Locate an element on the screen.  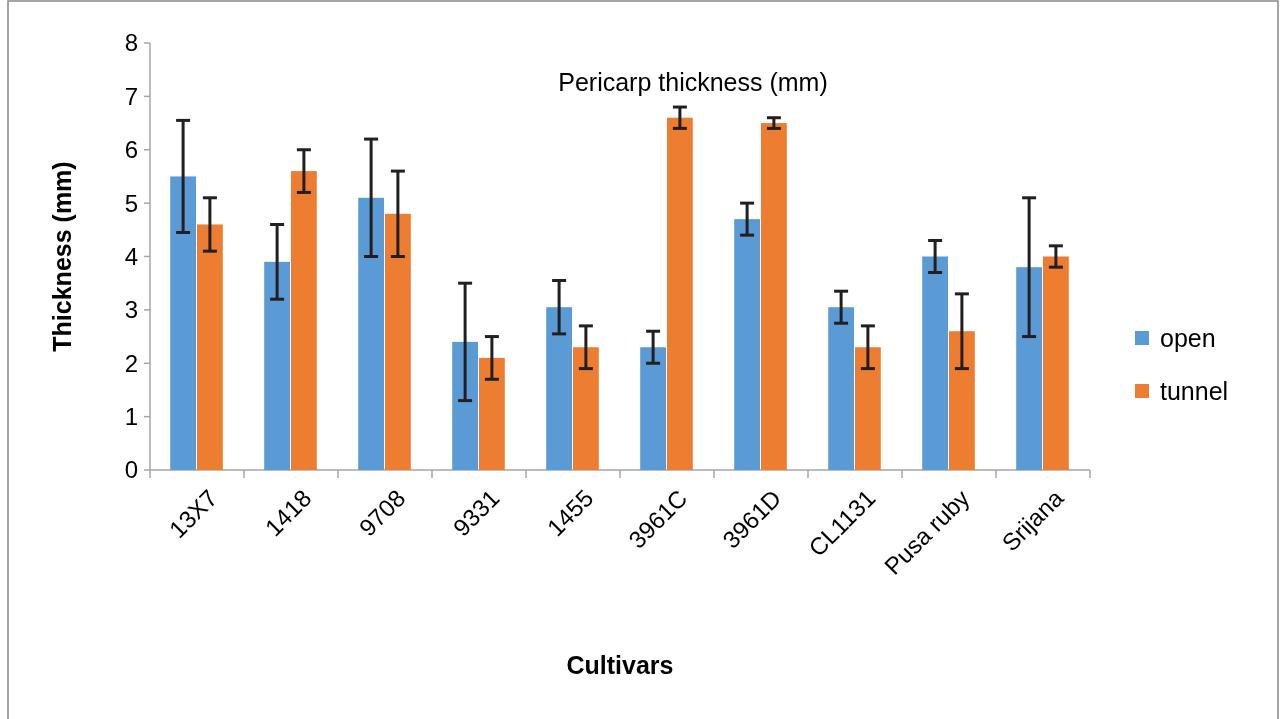
y-tick-label: 2 is located at coordinates (131, 363).